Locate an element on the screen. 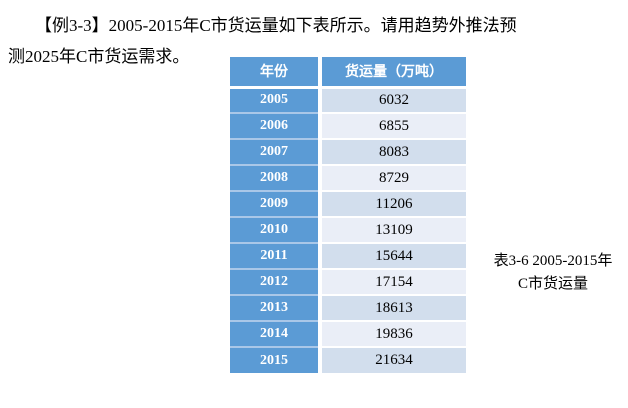 This screenshot has width=628, height=408. year-cell: 2008 is located at coordinates (276, 177).